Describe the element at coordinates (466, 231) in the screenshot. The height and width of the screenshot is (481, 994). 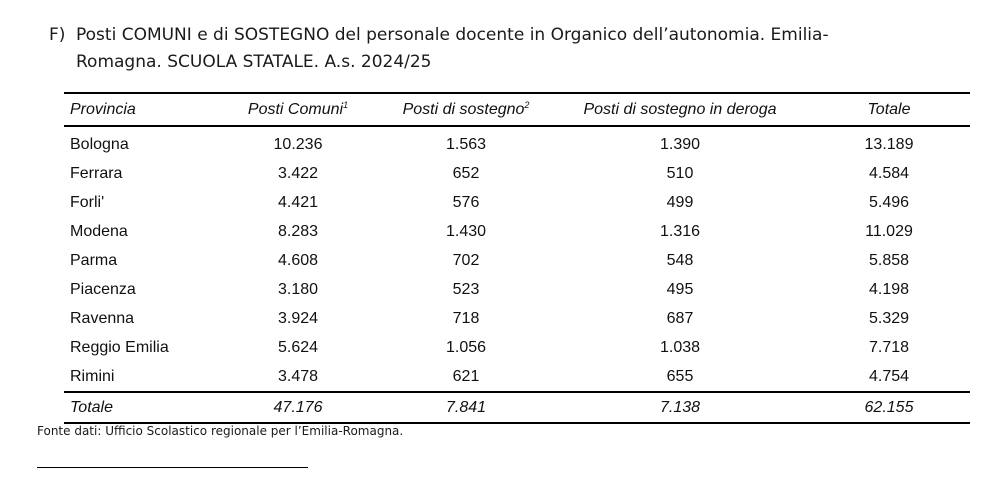
I see `cell-posti-sostegno: 1.430` at that location.